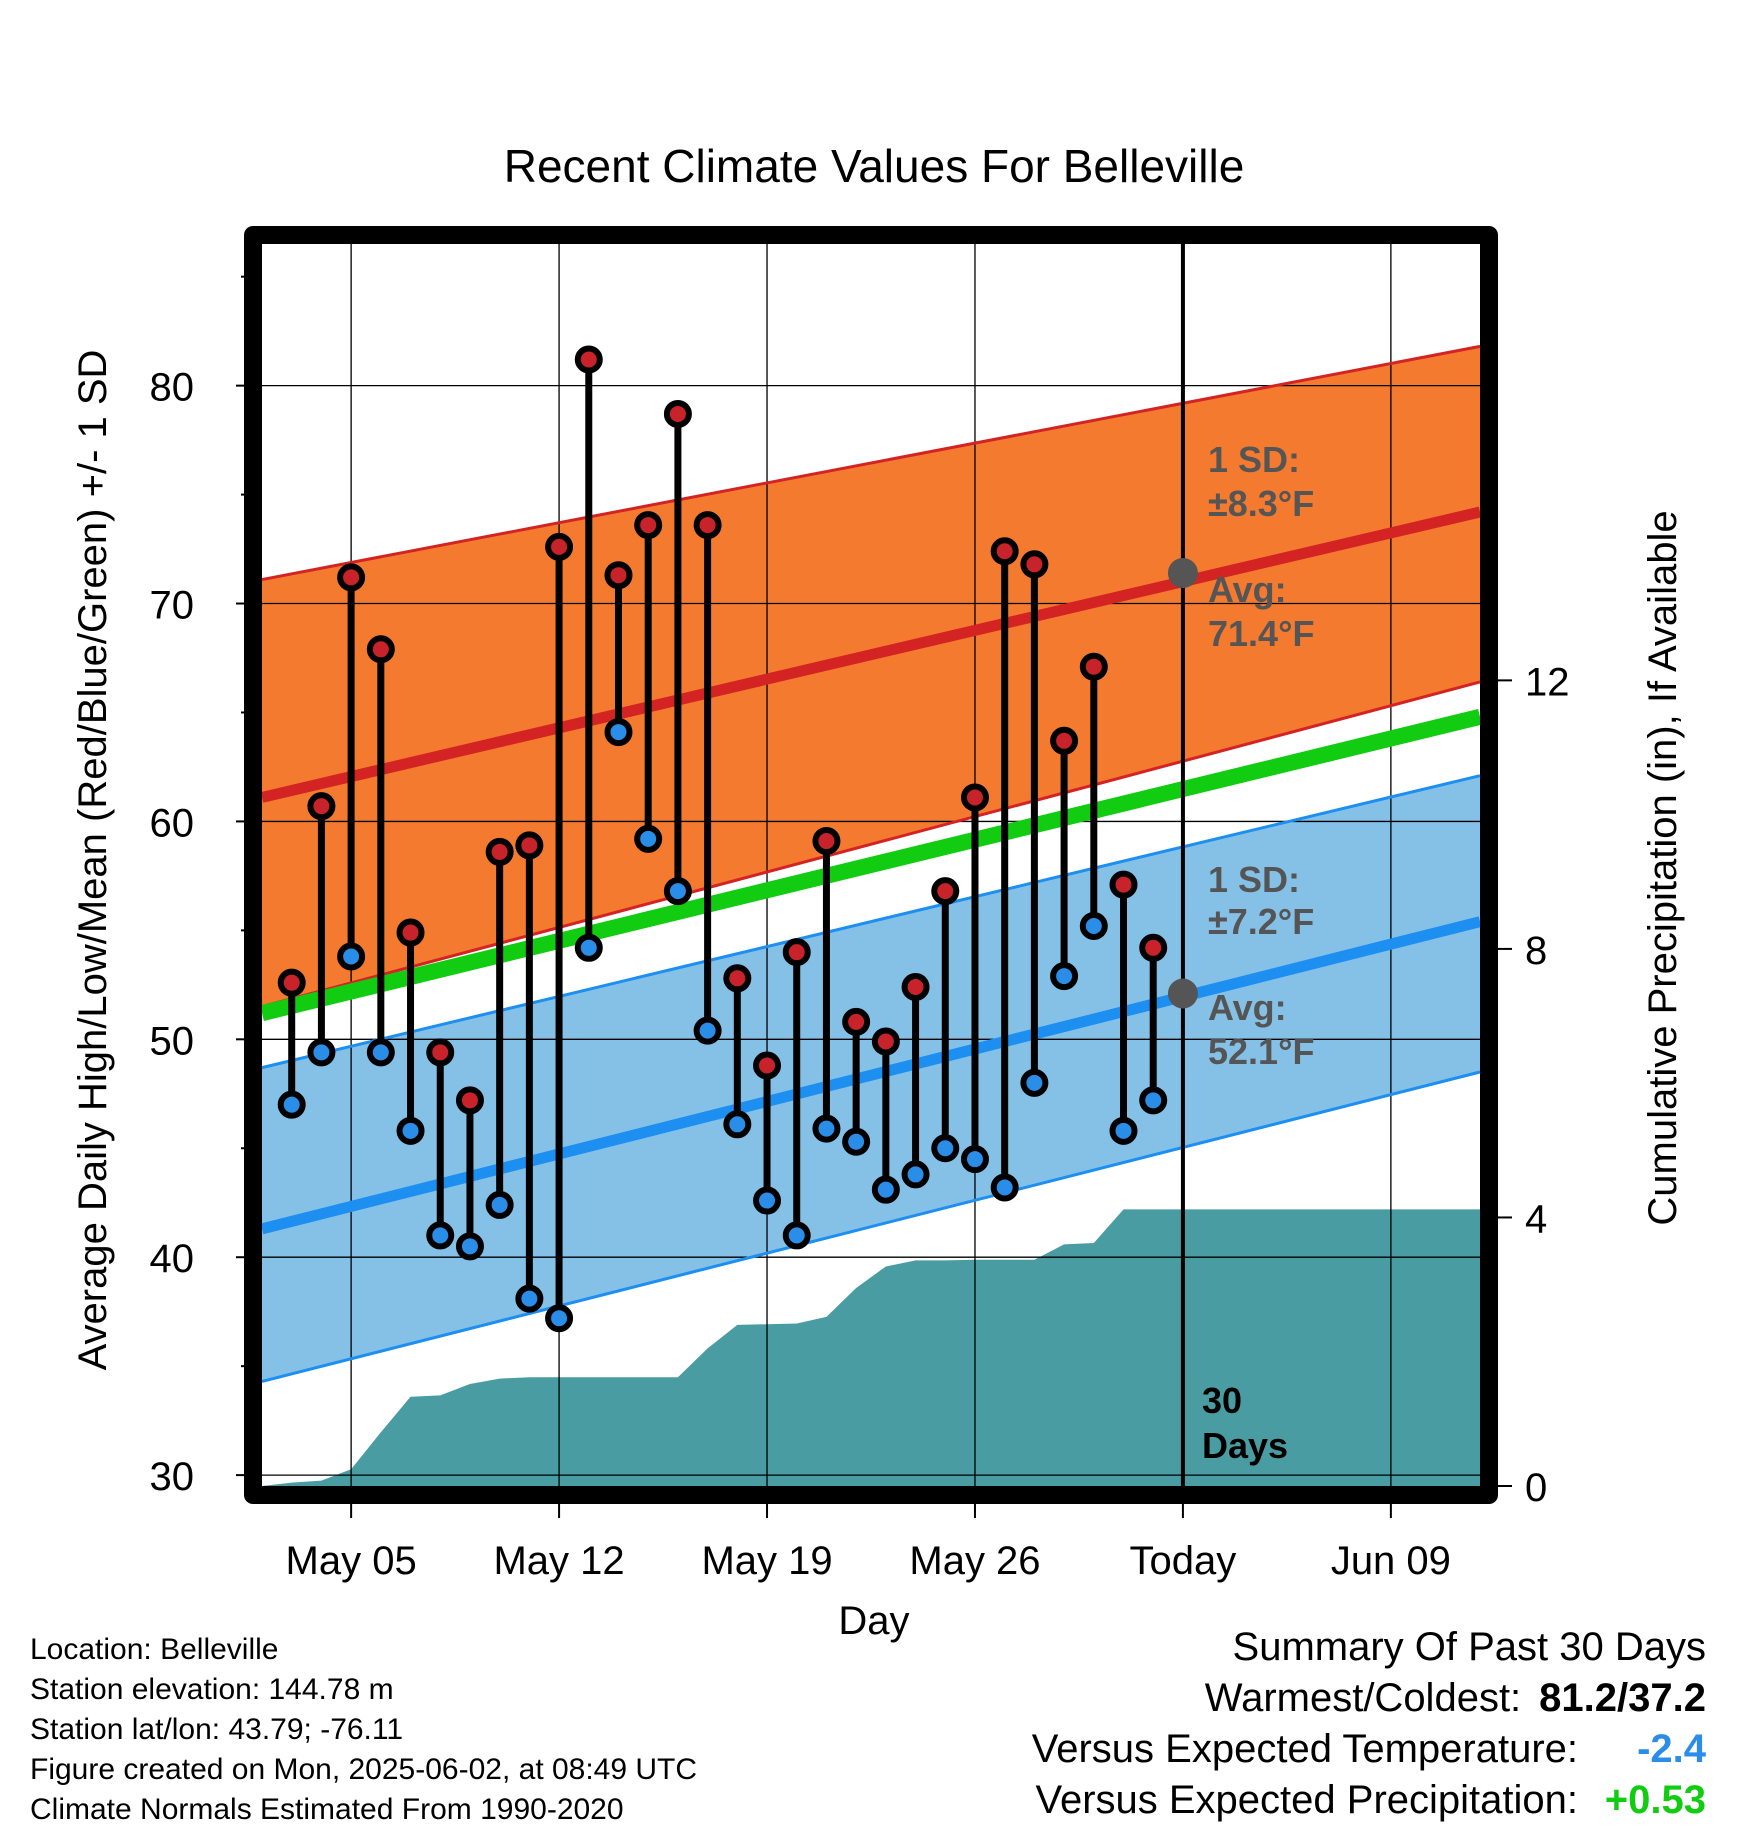 This screenshot has width=1748, height=1830. I want to click on temp-anomaly-value: -2.4, so click(1671, 1749).